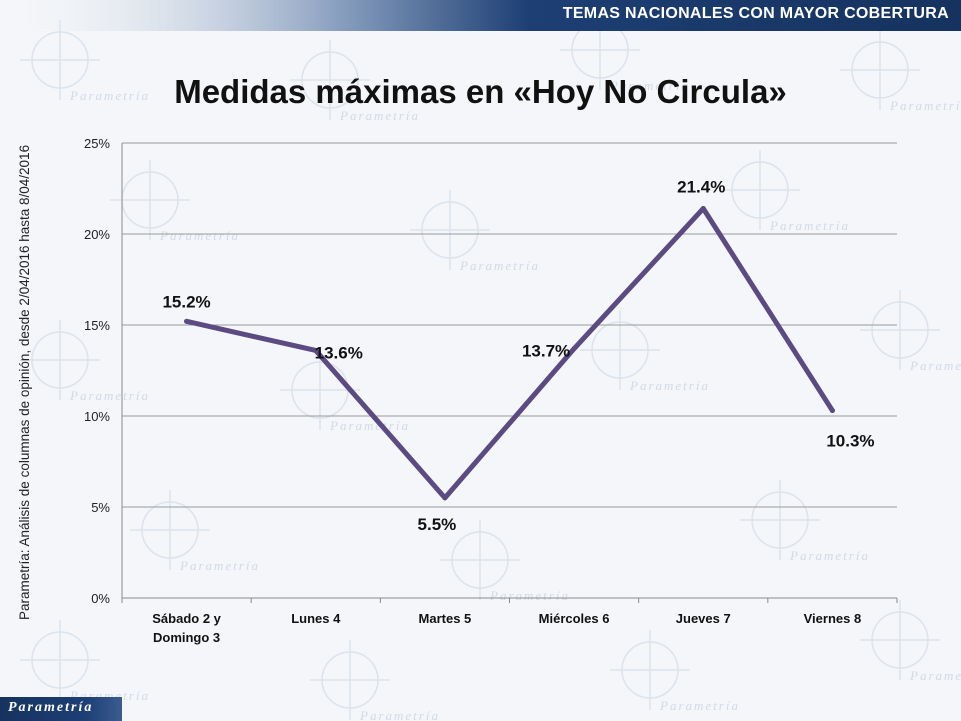  What do you see at coordinates (480, 15) in the screenshot?
I see `header-banner` at bounding box center [480, 15].